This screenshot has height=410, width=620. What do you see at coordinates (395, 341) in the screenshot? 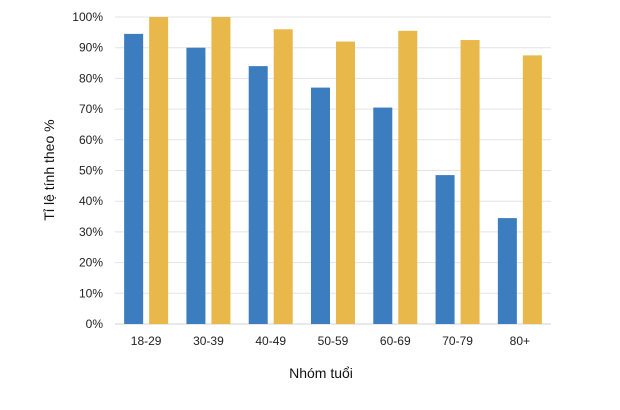
I see `x-tick-label: 60-69` at bounding box center [395, 341].